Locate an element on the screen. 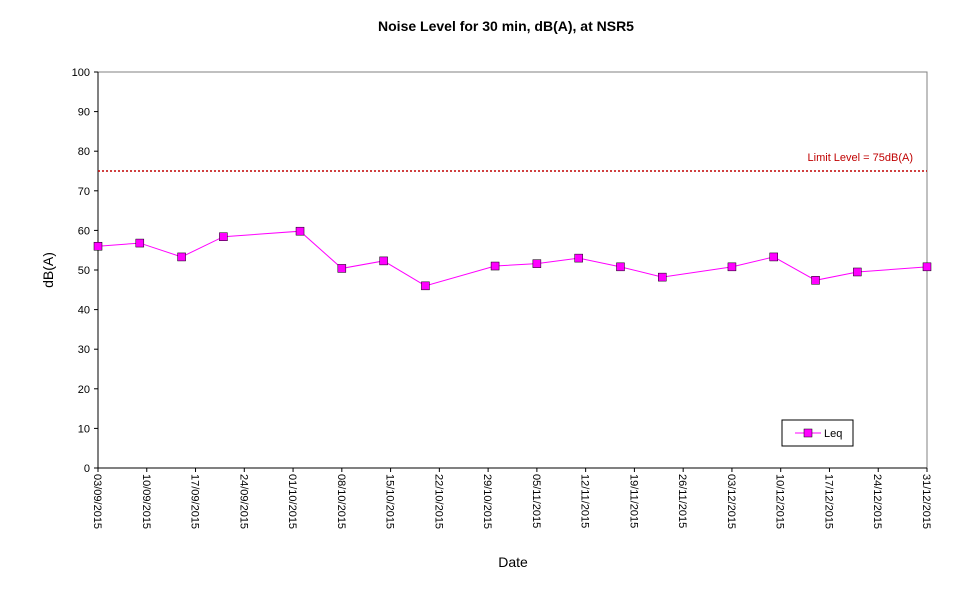 The width and height of the screenshot is (963, 591). x-tick-label: 03/12/2015 is located at coordinates (731, 501).